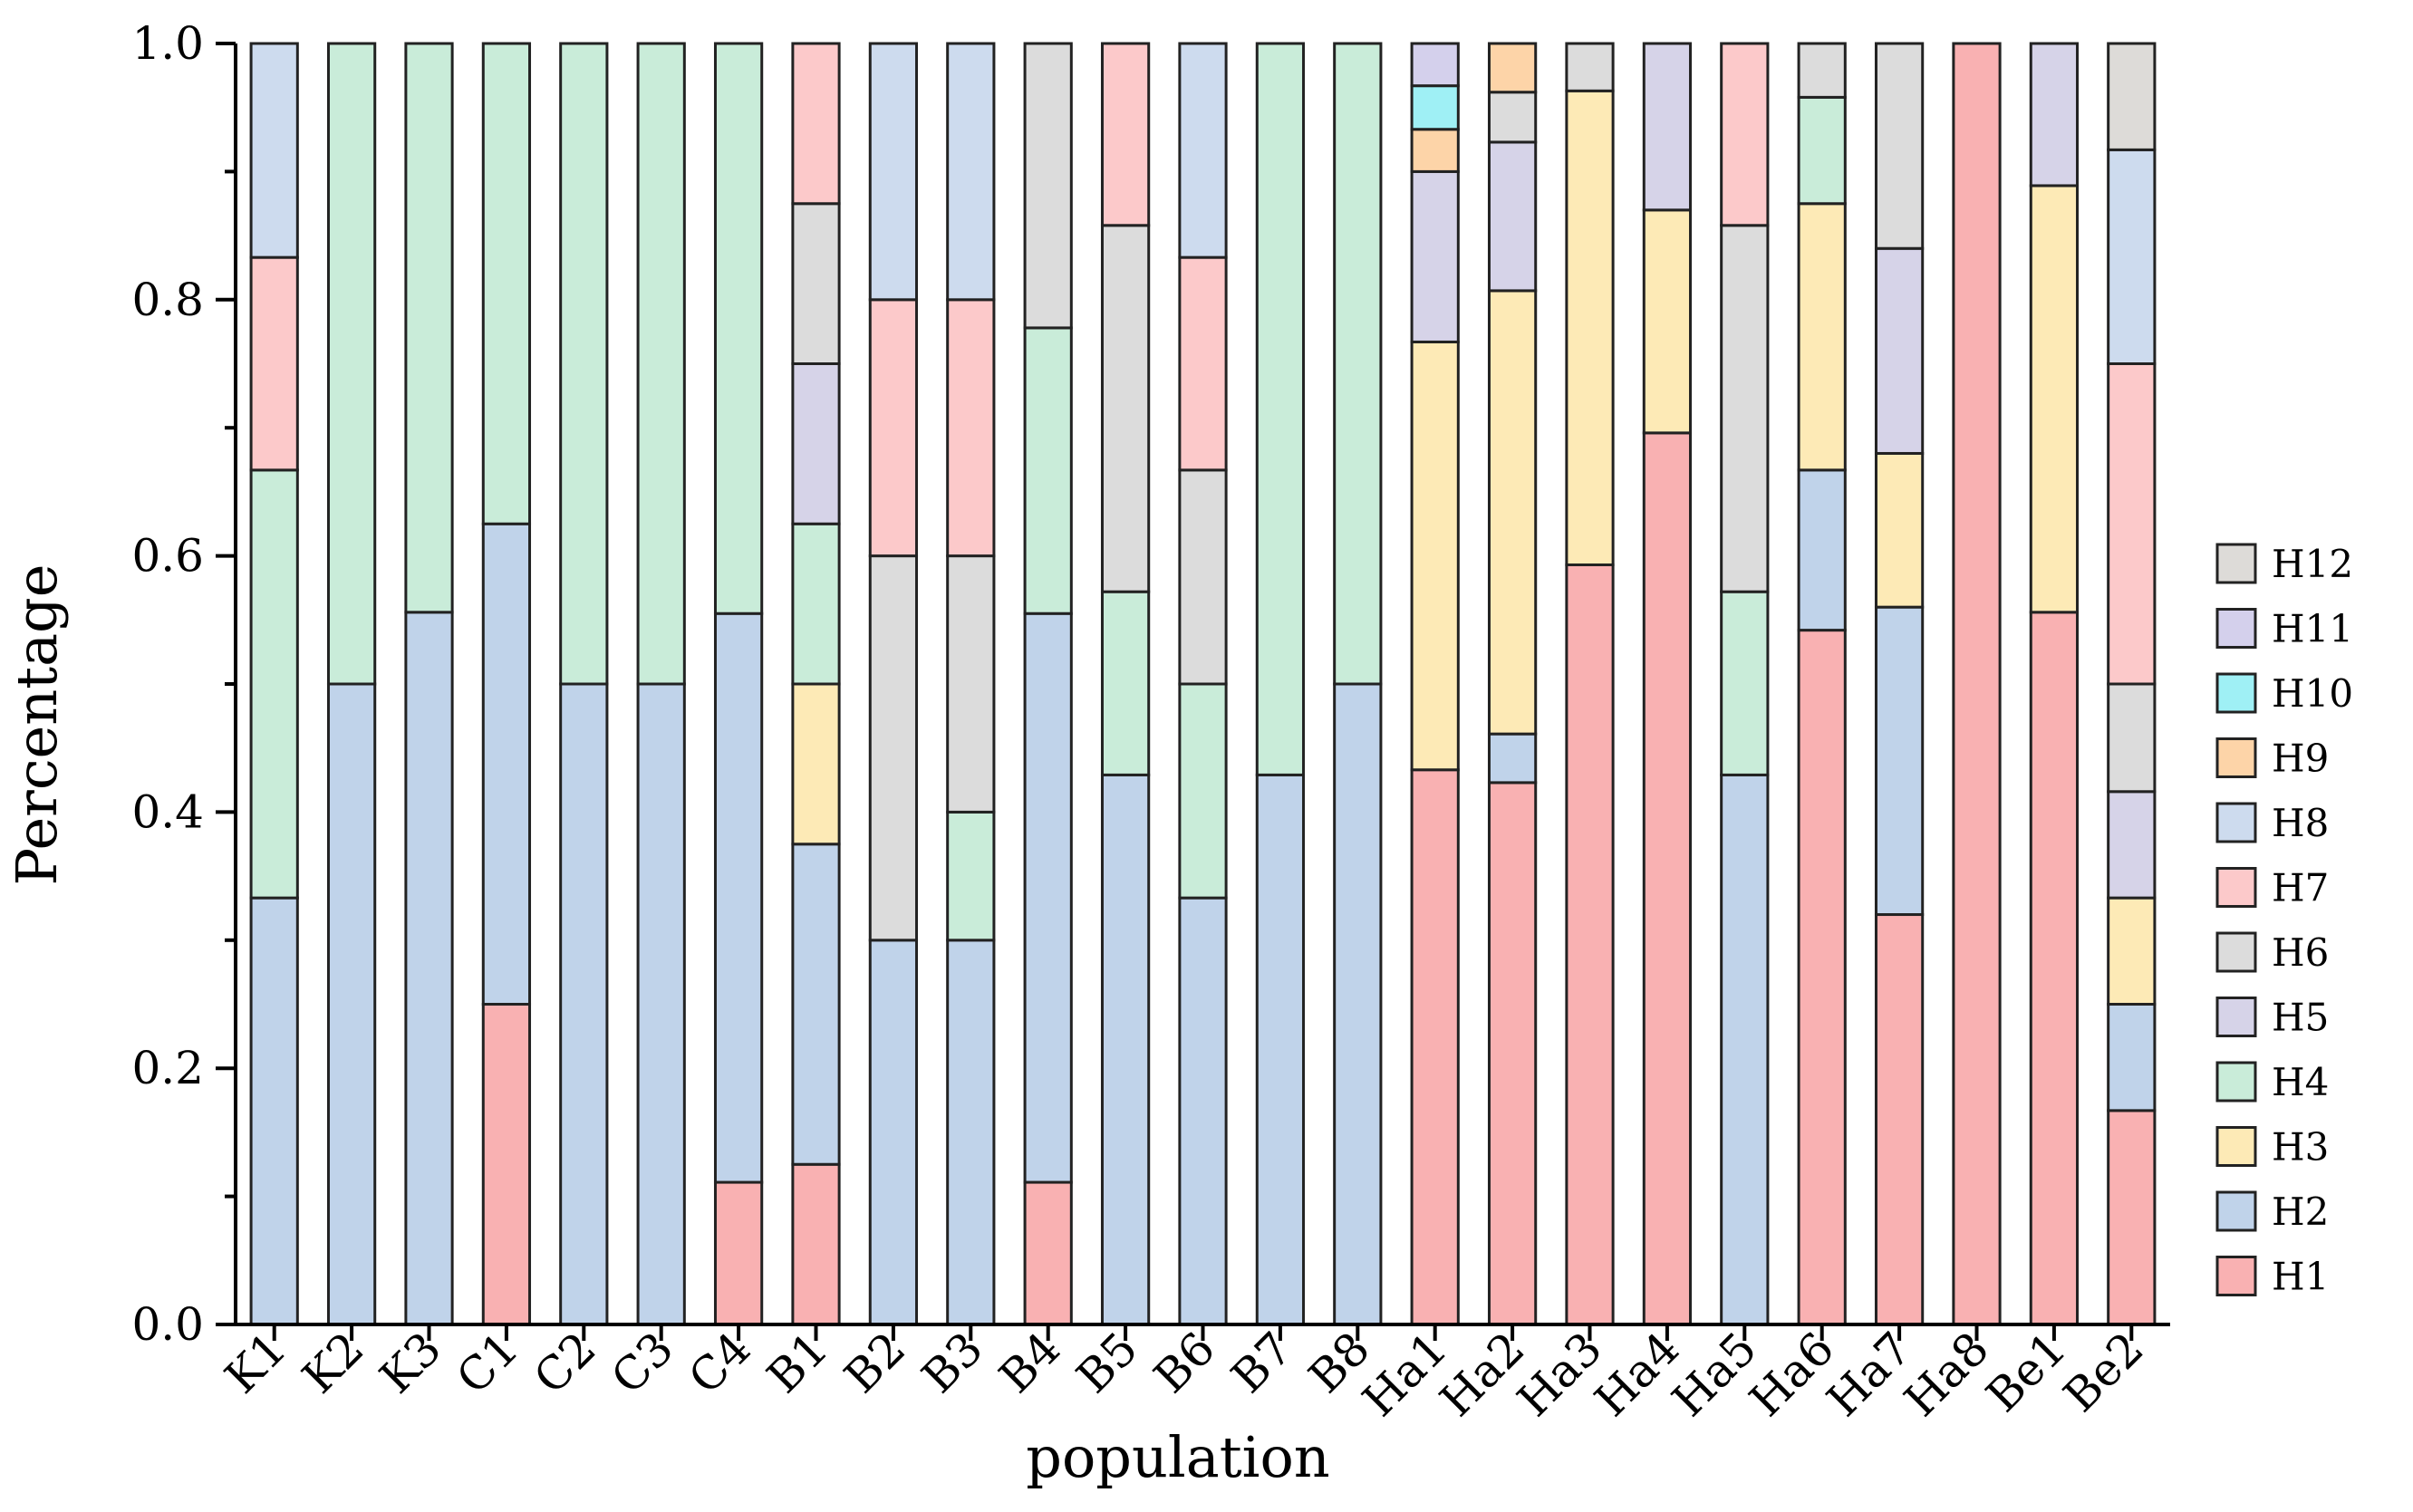 This screenshot has height=1512, width=2413. What do you see at coordinates (274, 684) in the screenshot?
I see `bar-segment-K1-H4` at bounding box center [274, 684].